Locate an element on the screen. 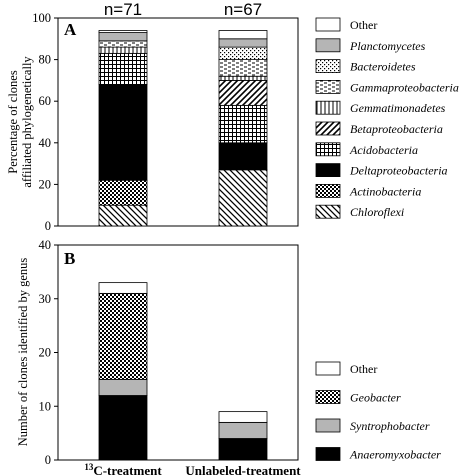 This screenshot has height=476, width=474. y-ticks-b: 0 10 20 30 40 is located at coordinates (48, 352).